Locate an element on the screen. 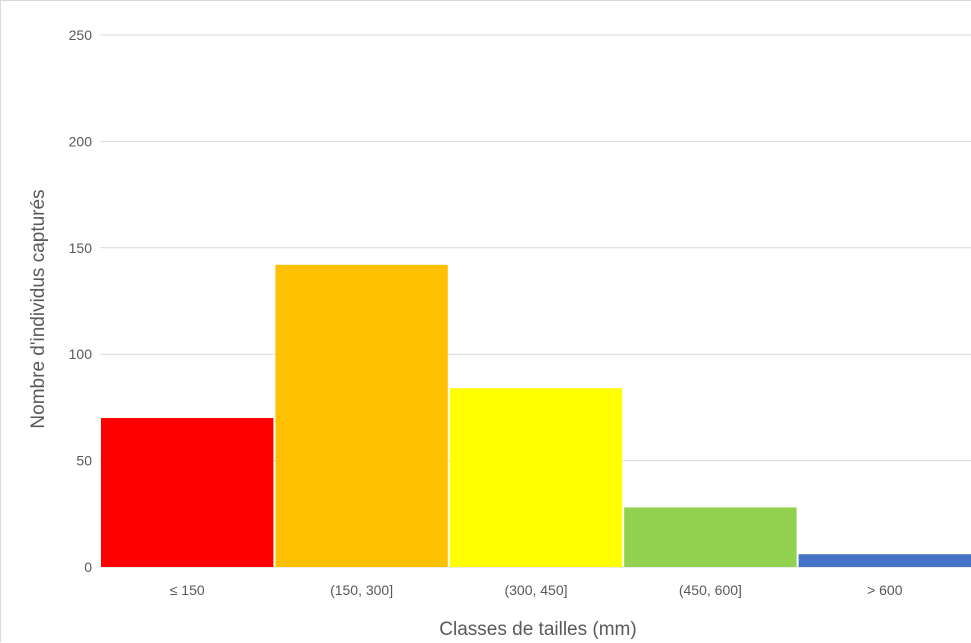 The width and height of the screenshot is (971, 643). y-tick-label: 100 is located at coordinates (81, 354).